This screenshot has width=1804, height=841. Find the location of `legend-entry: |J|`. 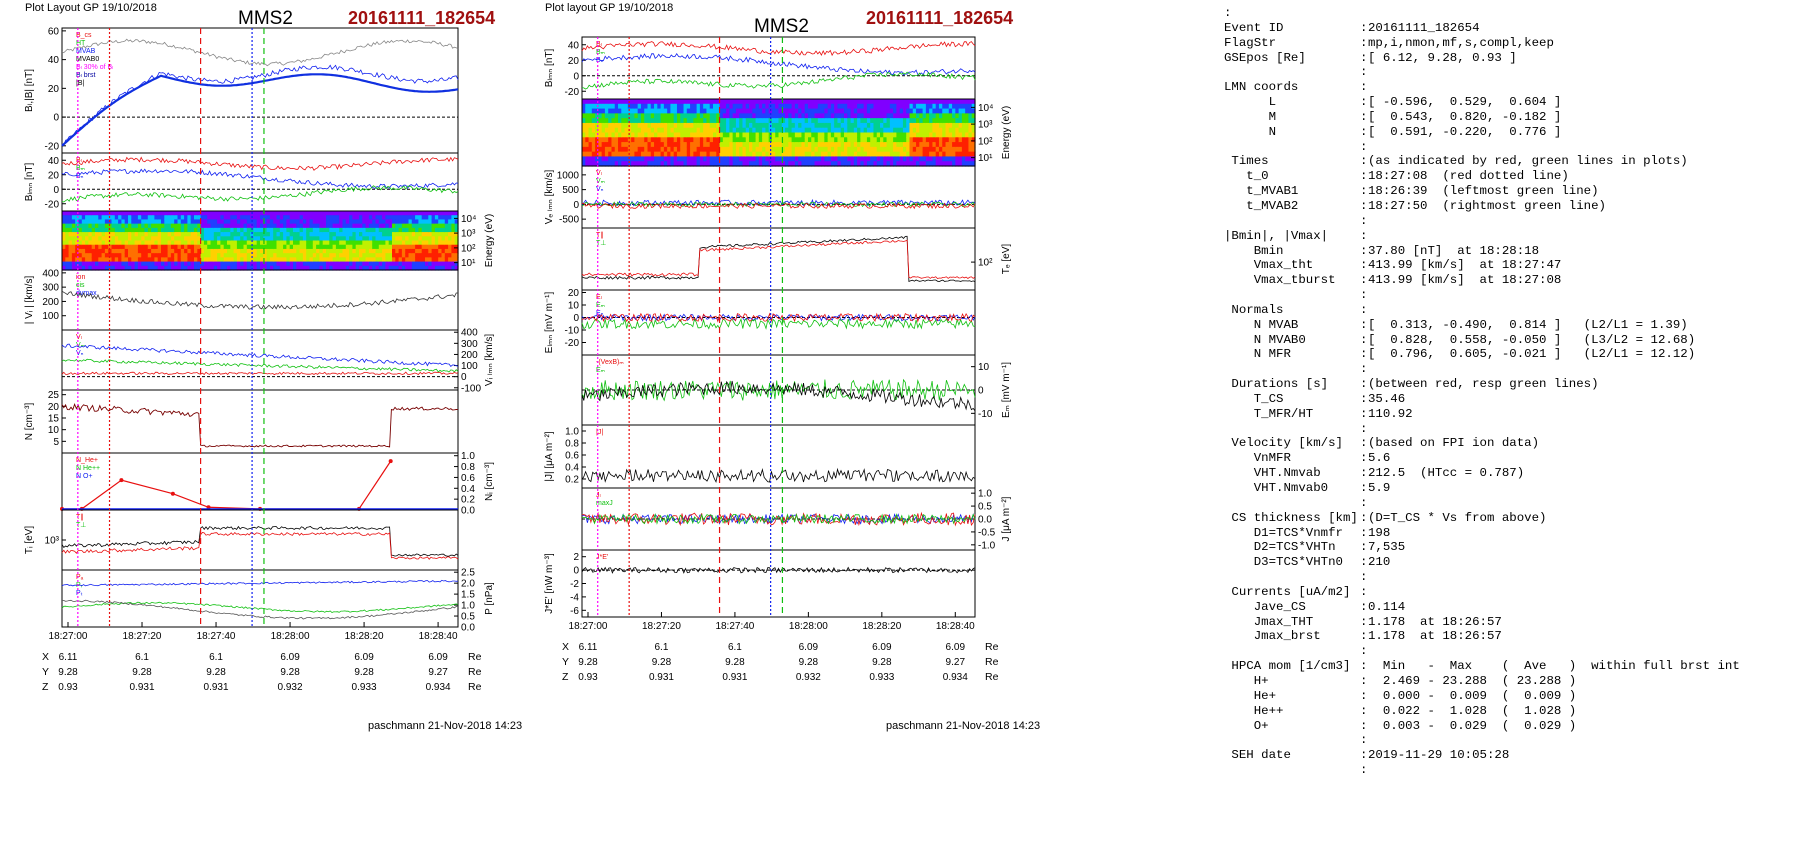

legend-entry: |J| is located at coordinates (599, 432).